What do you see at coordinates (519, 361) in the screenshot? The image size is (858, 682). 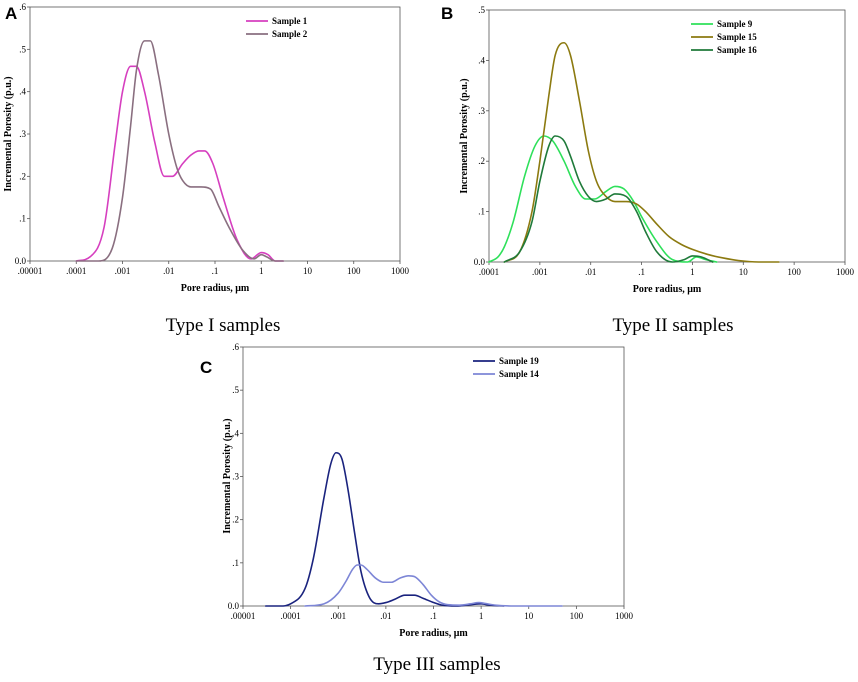 I see `legend-label: Sample 19` at bounding box center [519, 361].